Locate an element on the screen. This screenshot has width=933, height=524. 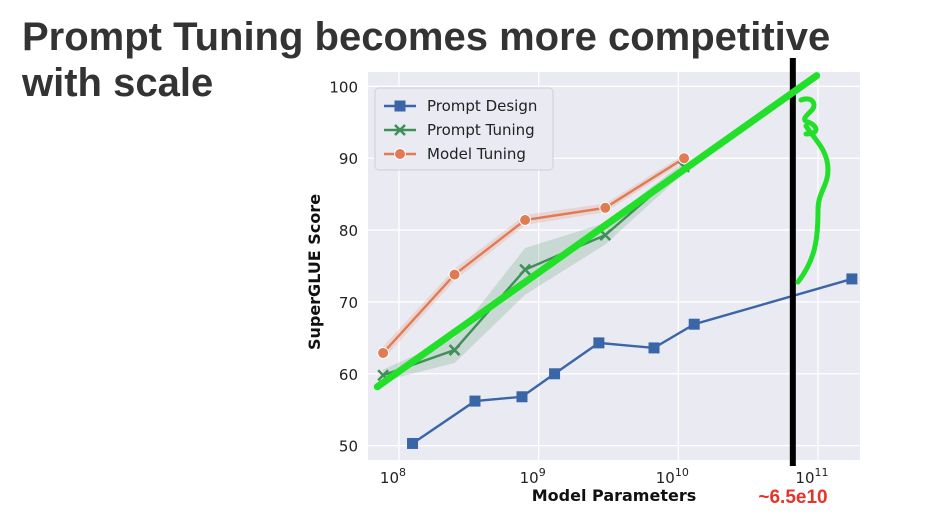
slide-title-line-2: with scale is located at coordinates (118, 83).